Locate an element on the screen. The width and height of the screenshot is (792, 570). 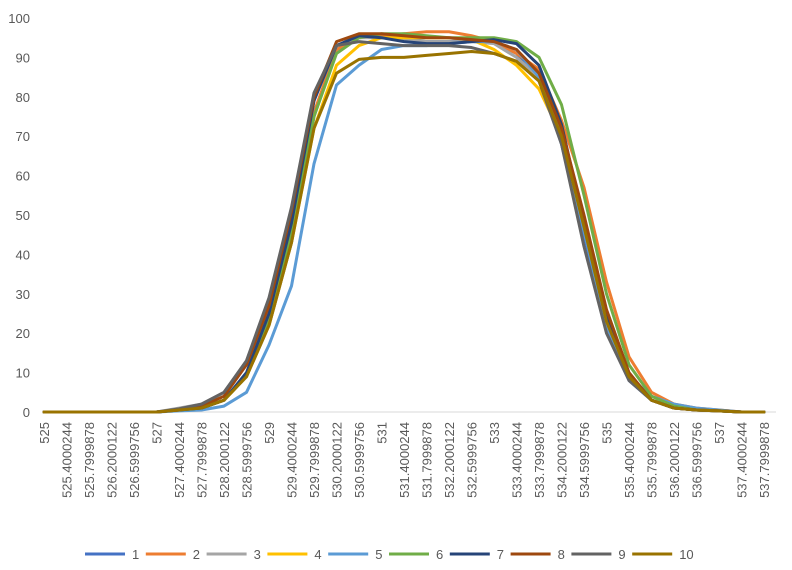
legend-label: 2 is located at coordinates (196, 554).